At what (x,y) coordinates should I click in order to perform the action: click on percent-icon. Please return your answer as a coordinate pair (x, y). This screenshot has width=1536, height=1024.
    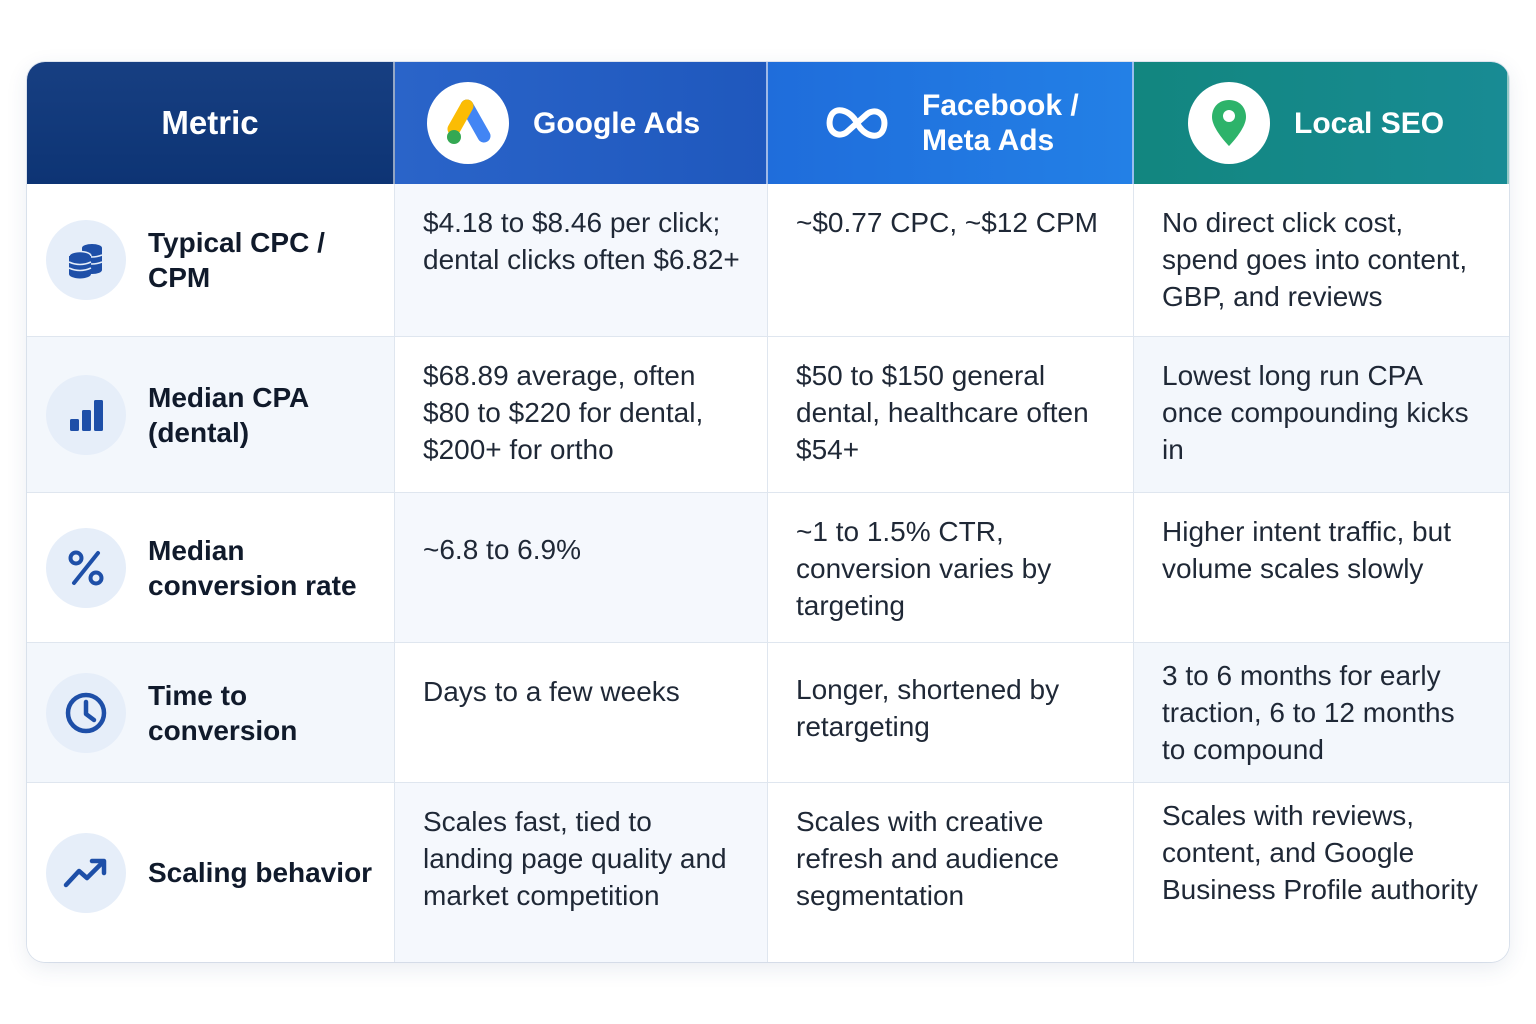
    Looking at the image, I should click on (86, 567).